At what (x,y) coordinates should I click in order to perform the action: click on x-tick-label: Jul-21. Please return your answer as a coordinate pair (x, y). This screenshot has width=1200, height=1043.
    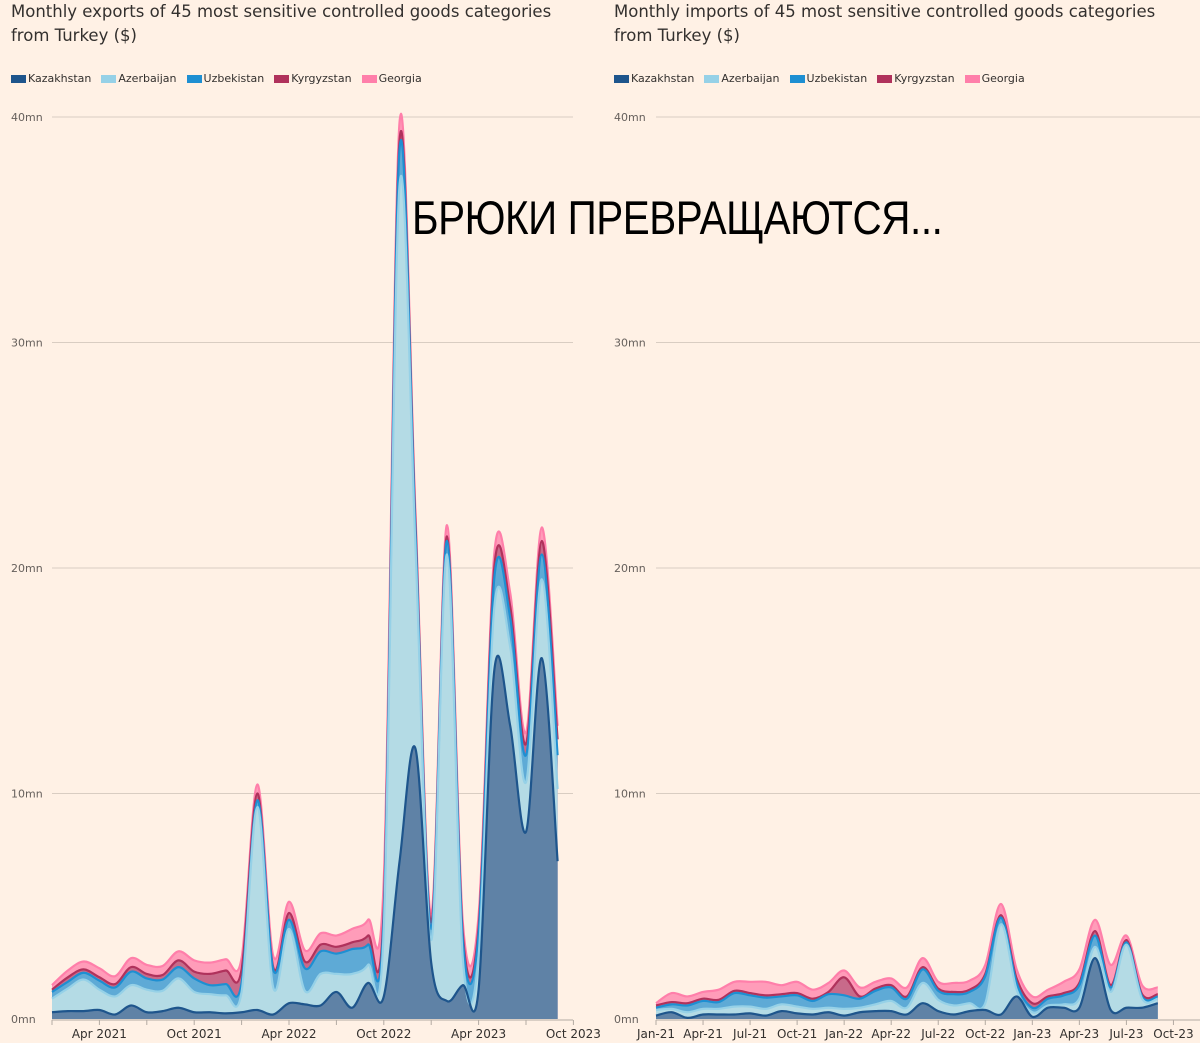
    Looking at the image, I should click on (749, 1034).